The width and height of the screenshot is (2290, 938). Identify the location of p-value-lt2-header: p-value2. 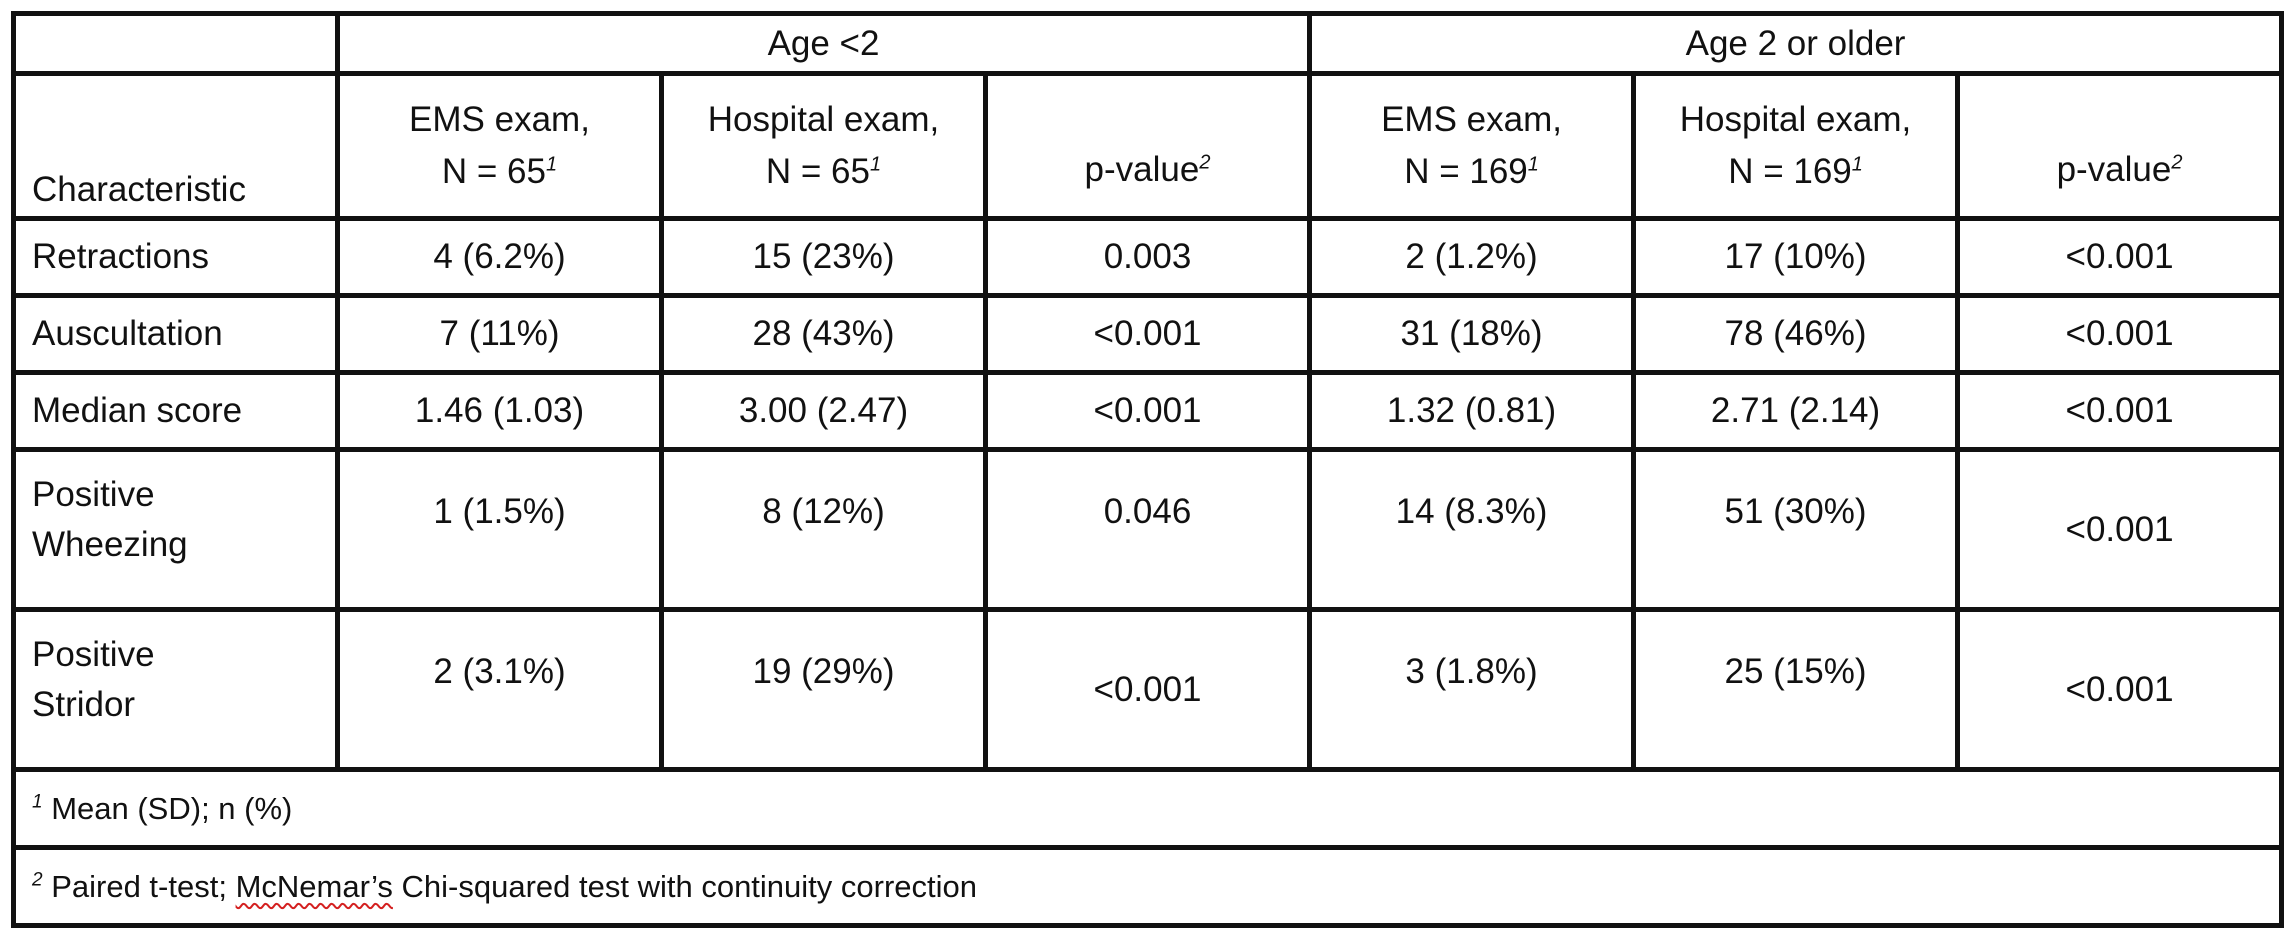
(1147, 146).